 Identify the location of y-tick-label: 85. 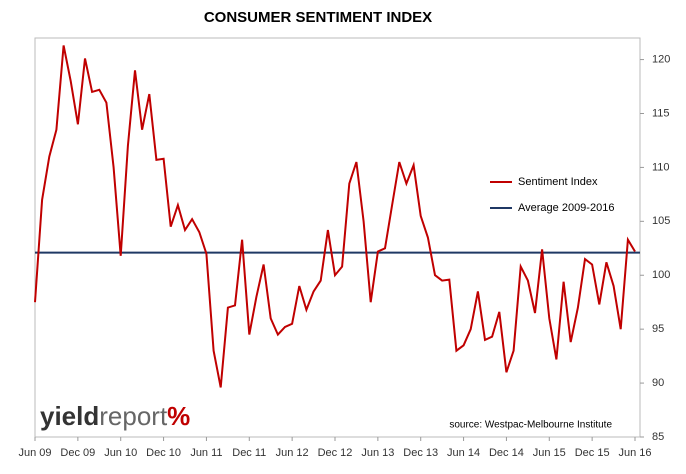
(658, 437).